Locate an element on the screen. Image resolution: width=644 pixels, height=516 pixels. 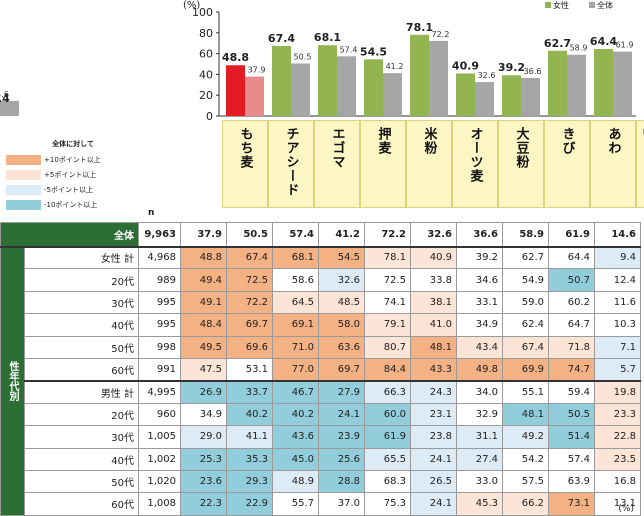
table-cell: 33.0 is located at coordinates (479, 481).